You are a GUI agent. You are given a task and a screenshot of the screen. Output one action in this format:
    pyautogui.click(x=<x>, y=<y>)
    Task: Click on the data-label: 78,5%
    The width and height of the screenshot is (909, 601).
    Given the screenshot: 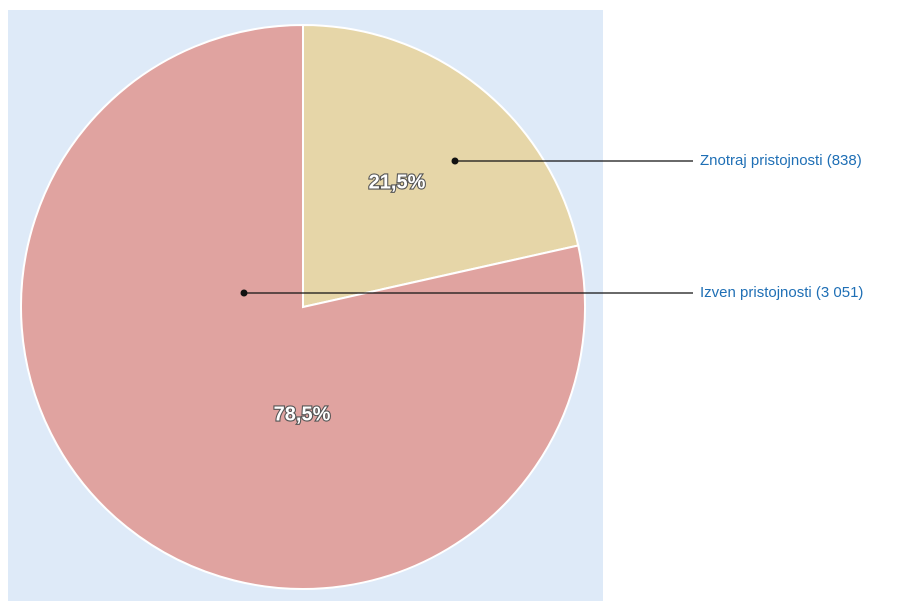 What is the action you would take?
    pyautogui.click(x=302, y=414)
    